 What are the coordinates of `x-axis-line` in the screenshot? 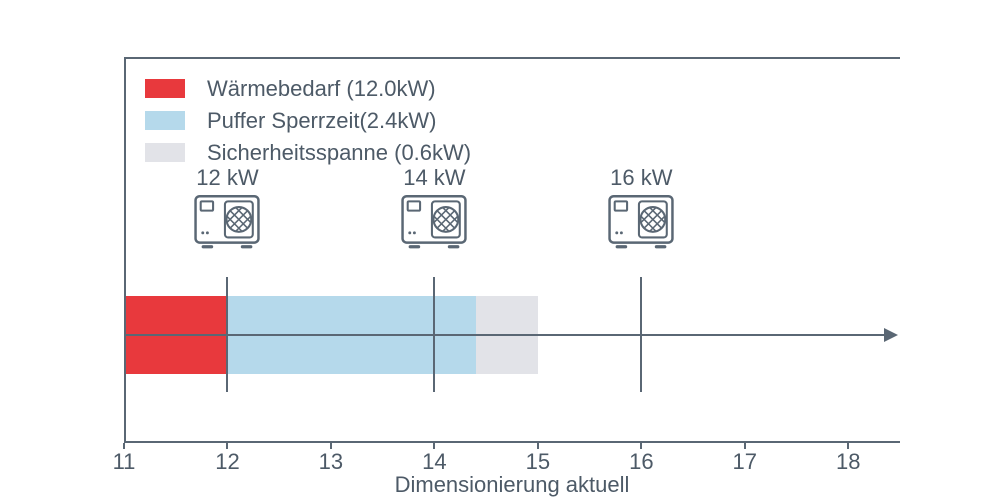 It's located at (505, 335).